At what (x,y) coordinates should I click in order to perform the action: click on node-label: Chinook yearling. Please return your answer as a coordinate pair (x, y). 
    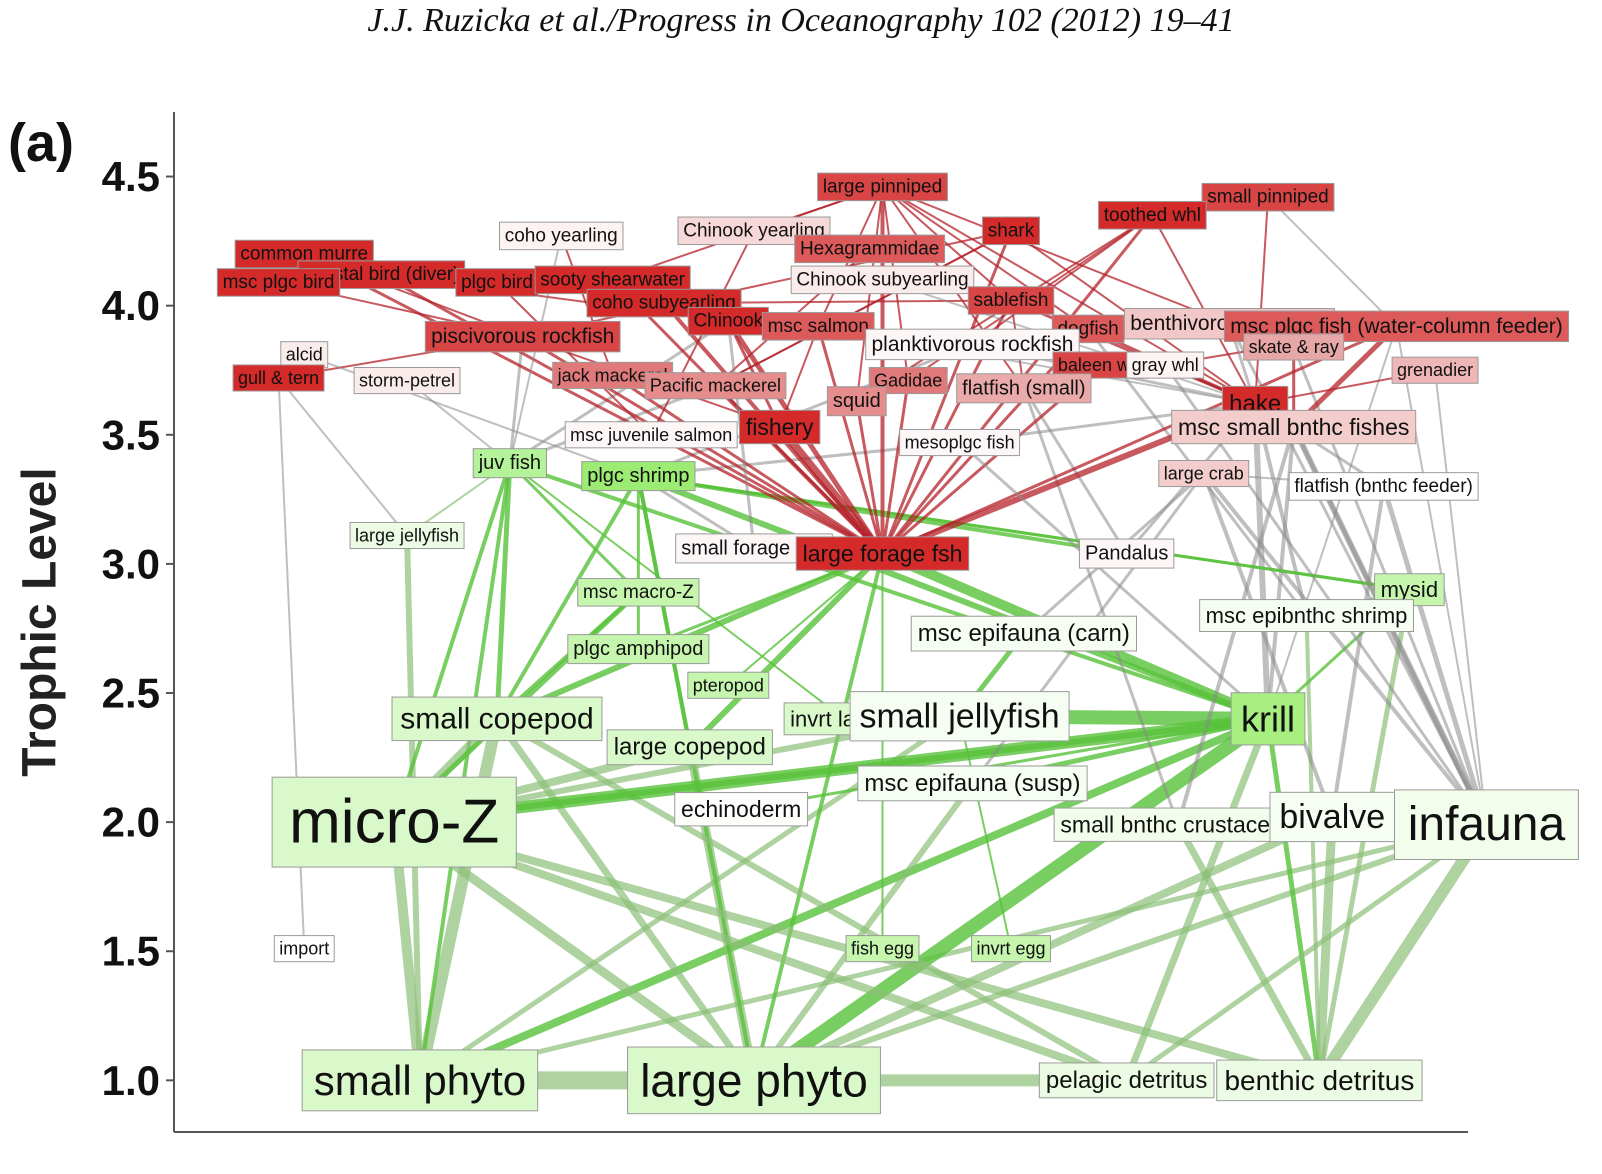
    Looking at the image, I should click on (754, 230).